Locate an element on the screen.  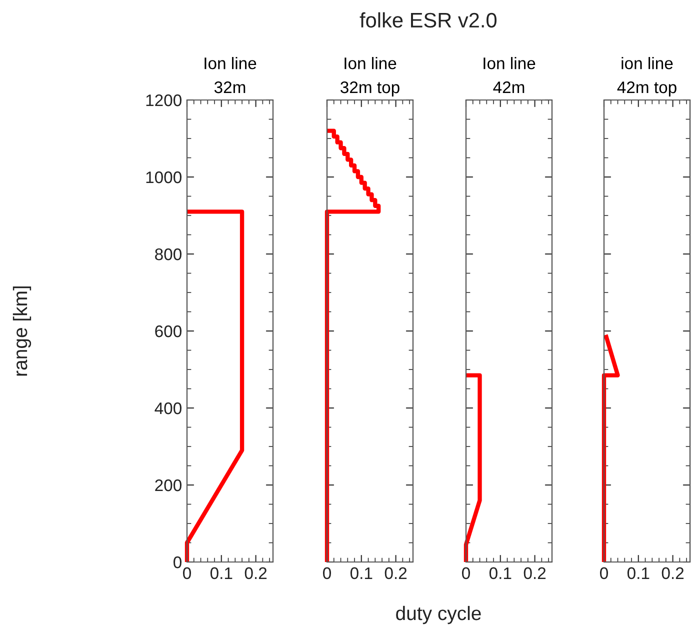
chart-subtitle: Ion line 32m is located at coordinates (230, 75).